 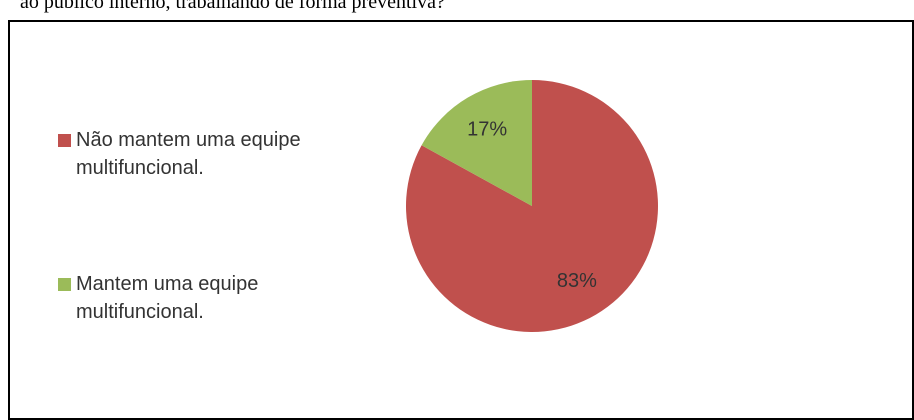 I want to click on data-label: 83%, so click(x=577, y=281).